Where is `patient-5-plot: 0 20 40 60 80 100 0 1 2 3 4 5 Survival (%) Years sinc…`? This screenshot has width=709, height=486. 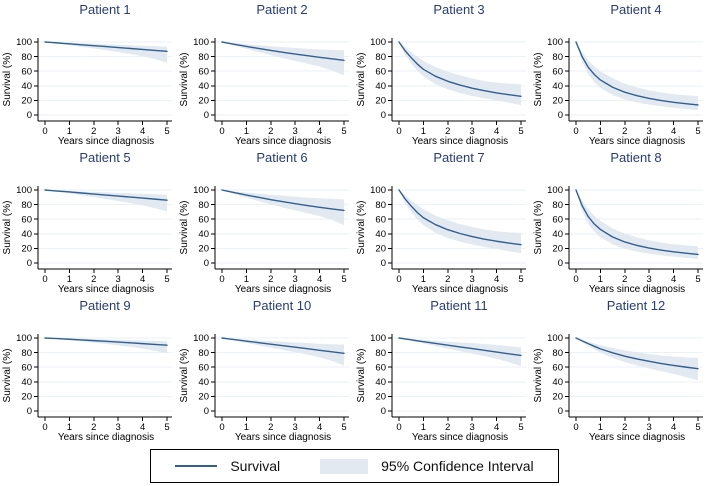
patient-5-plot: 0 20 40 60 80 100 0 1 2 3 4 5 Survival (%) Years sinc… is located at coordinates (87, 239).